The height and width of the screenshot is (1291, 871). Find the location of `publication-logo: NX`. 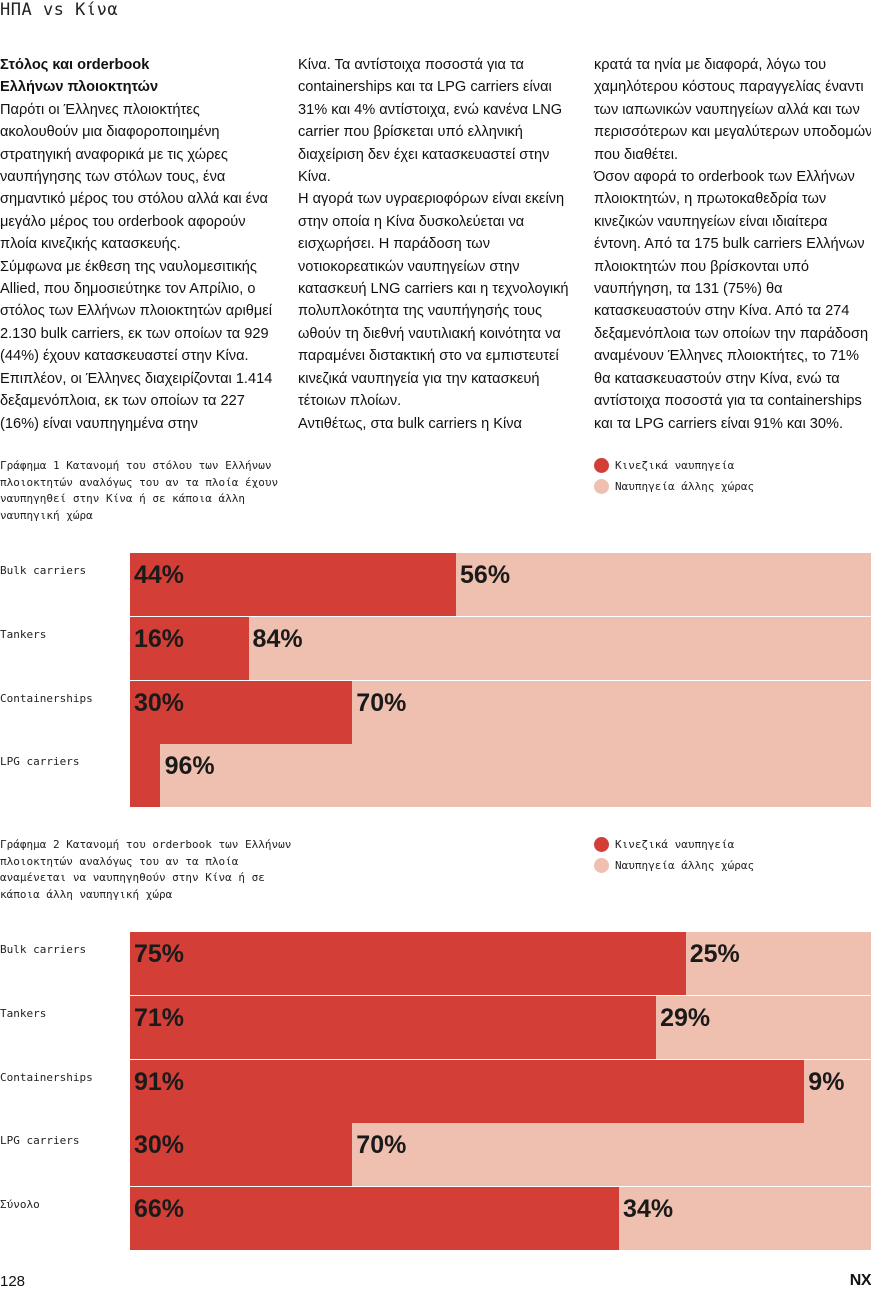

publication-logo: NX is located at coordinates (860, 1280).